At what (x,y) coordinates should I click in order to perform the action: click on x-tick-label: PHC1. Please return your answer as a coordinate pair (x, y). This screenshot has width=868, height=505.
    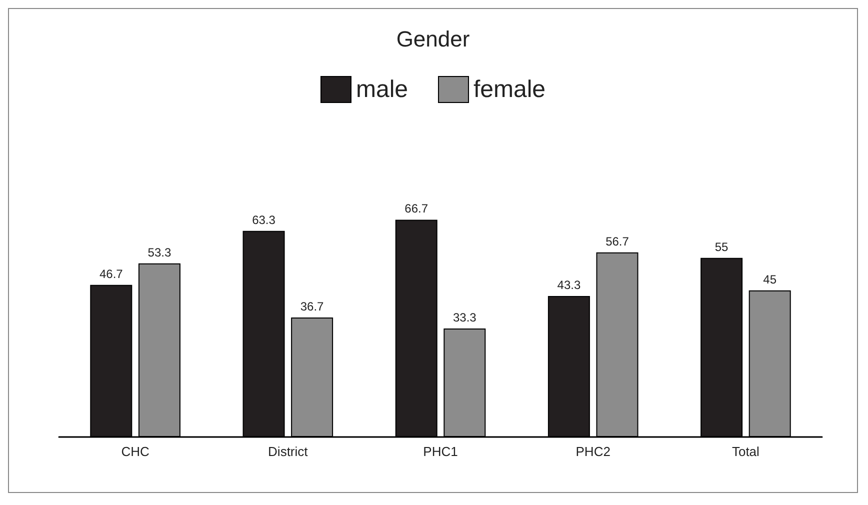
    Looking at the image, I should click on (440, 451).